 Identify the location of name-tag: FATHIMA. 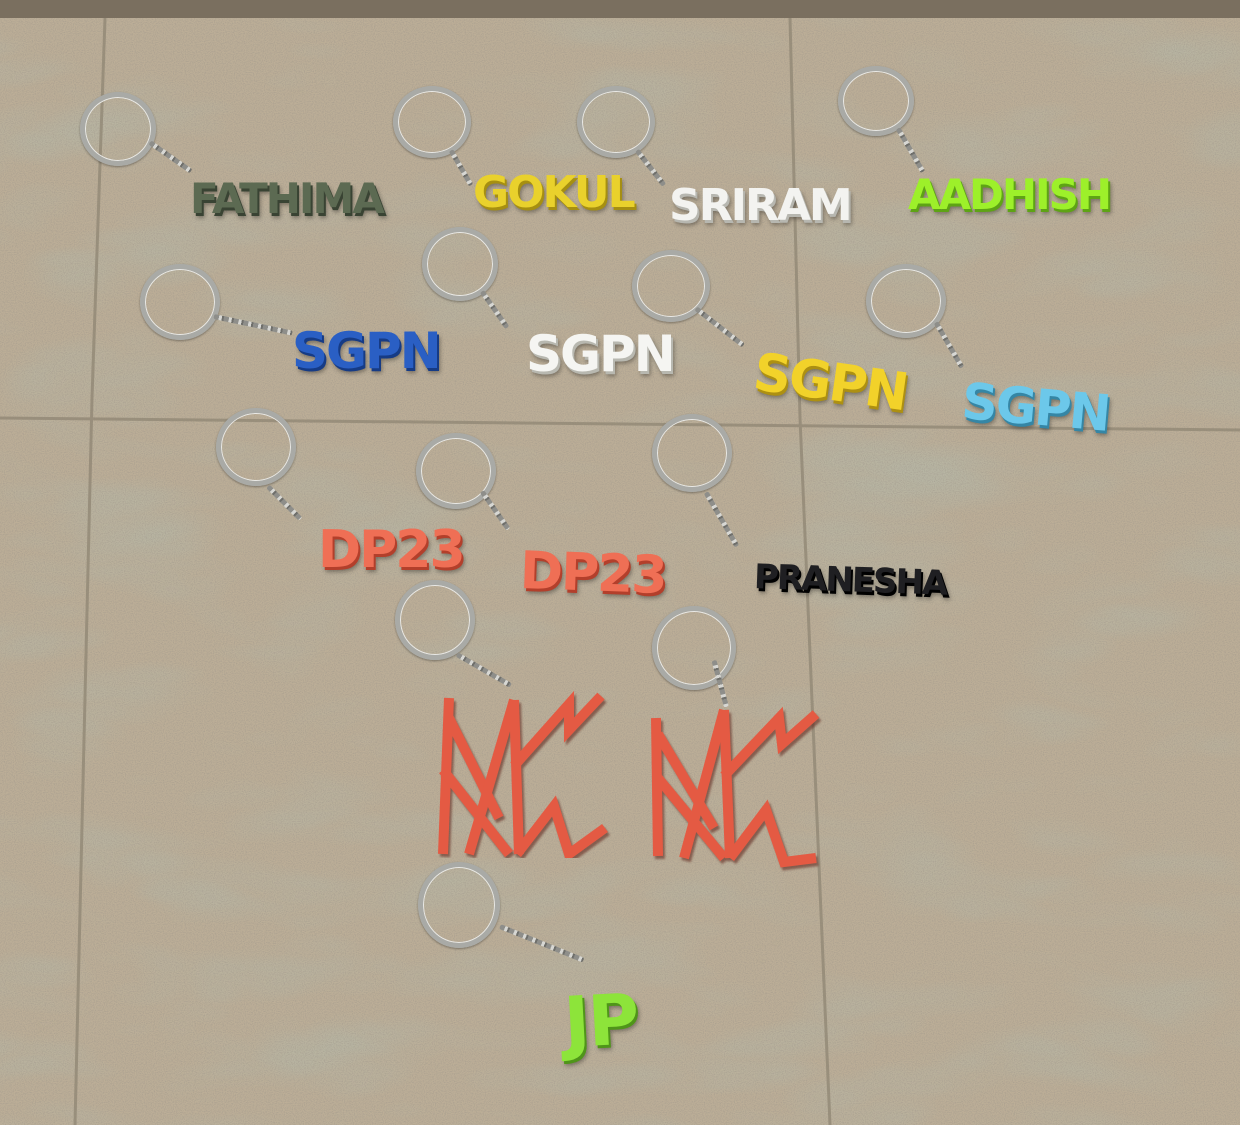
(287, 198).